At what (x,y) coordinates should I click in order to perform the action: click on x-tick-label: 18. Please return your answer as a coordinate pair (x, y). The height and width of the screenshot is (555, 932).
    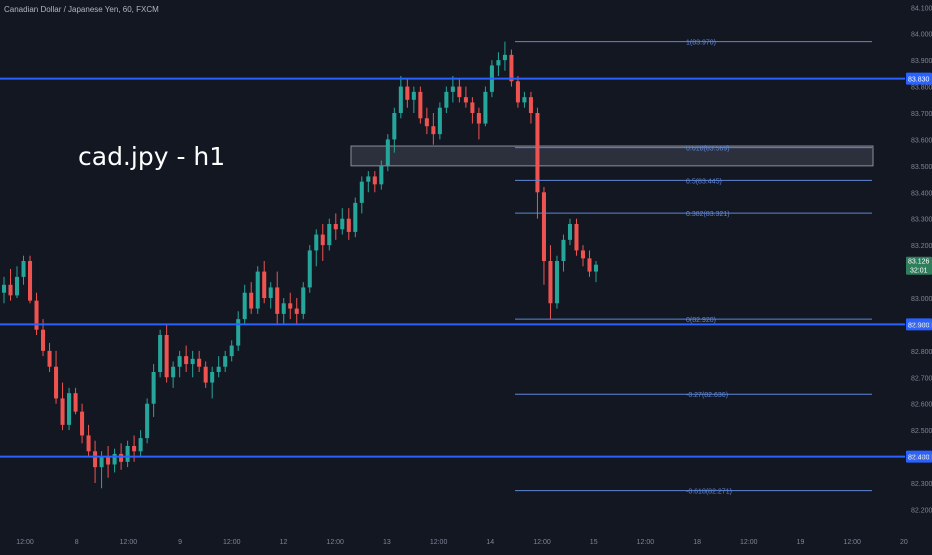
    Looking at the image, I should click on (697, 542).